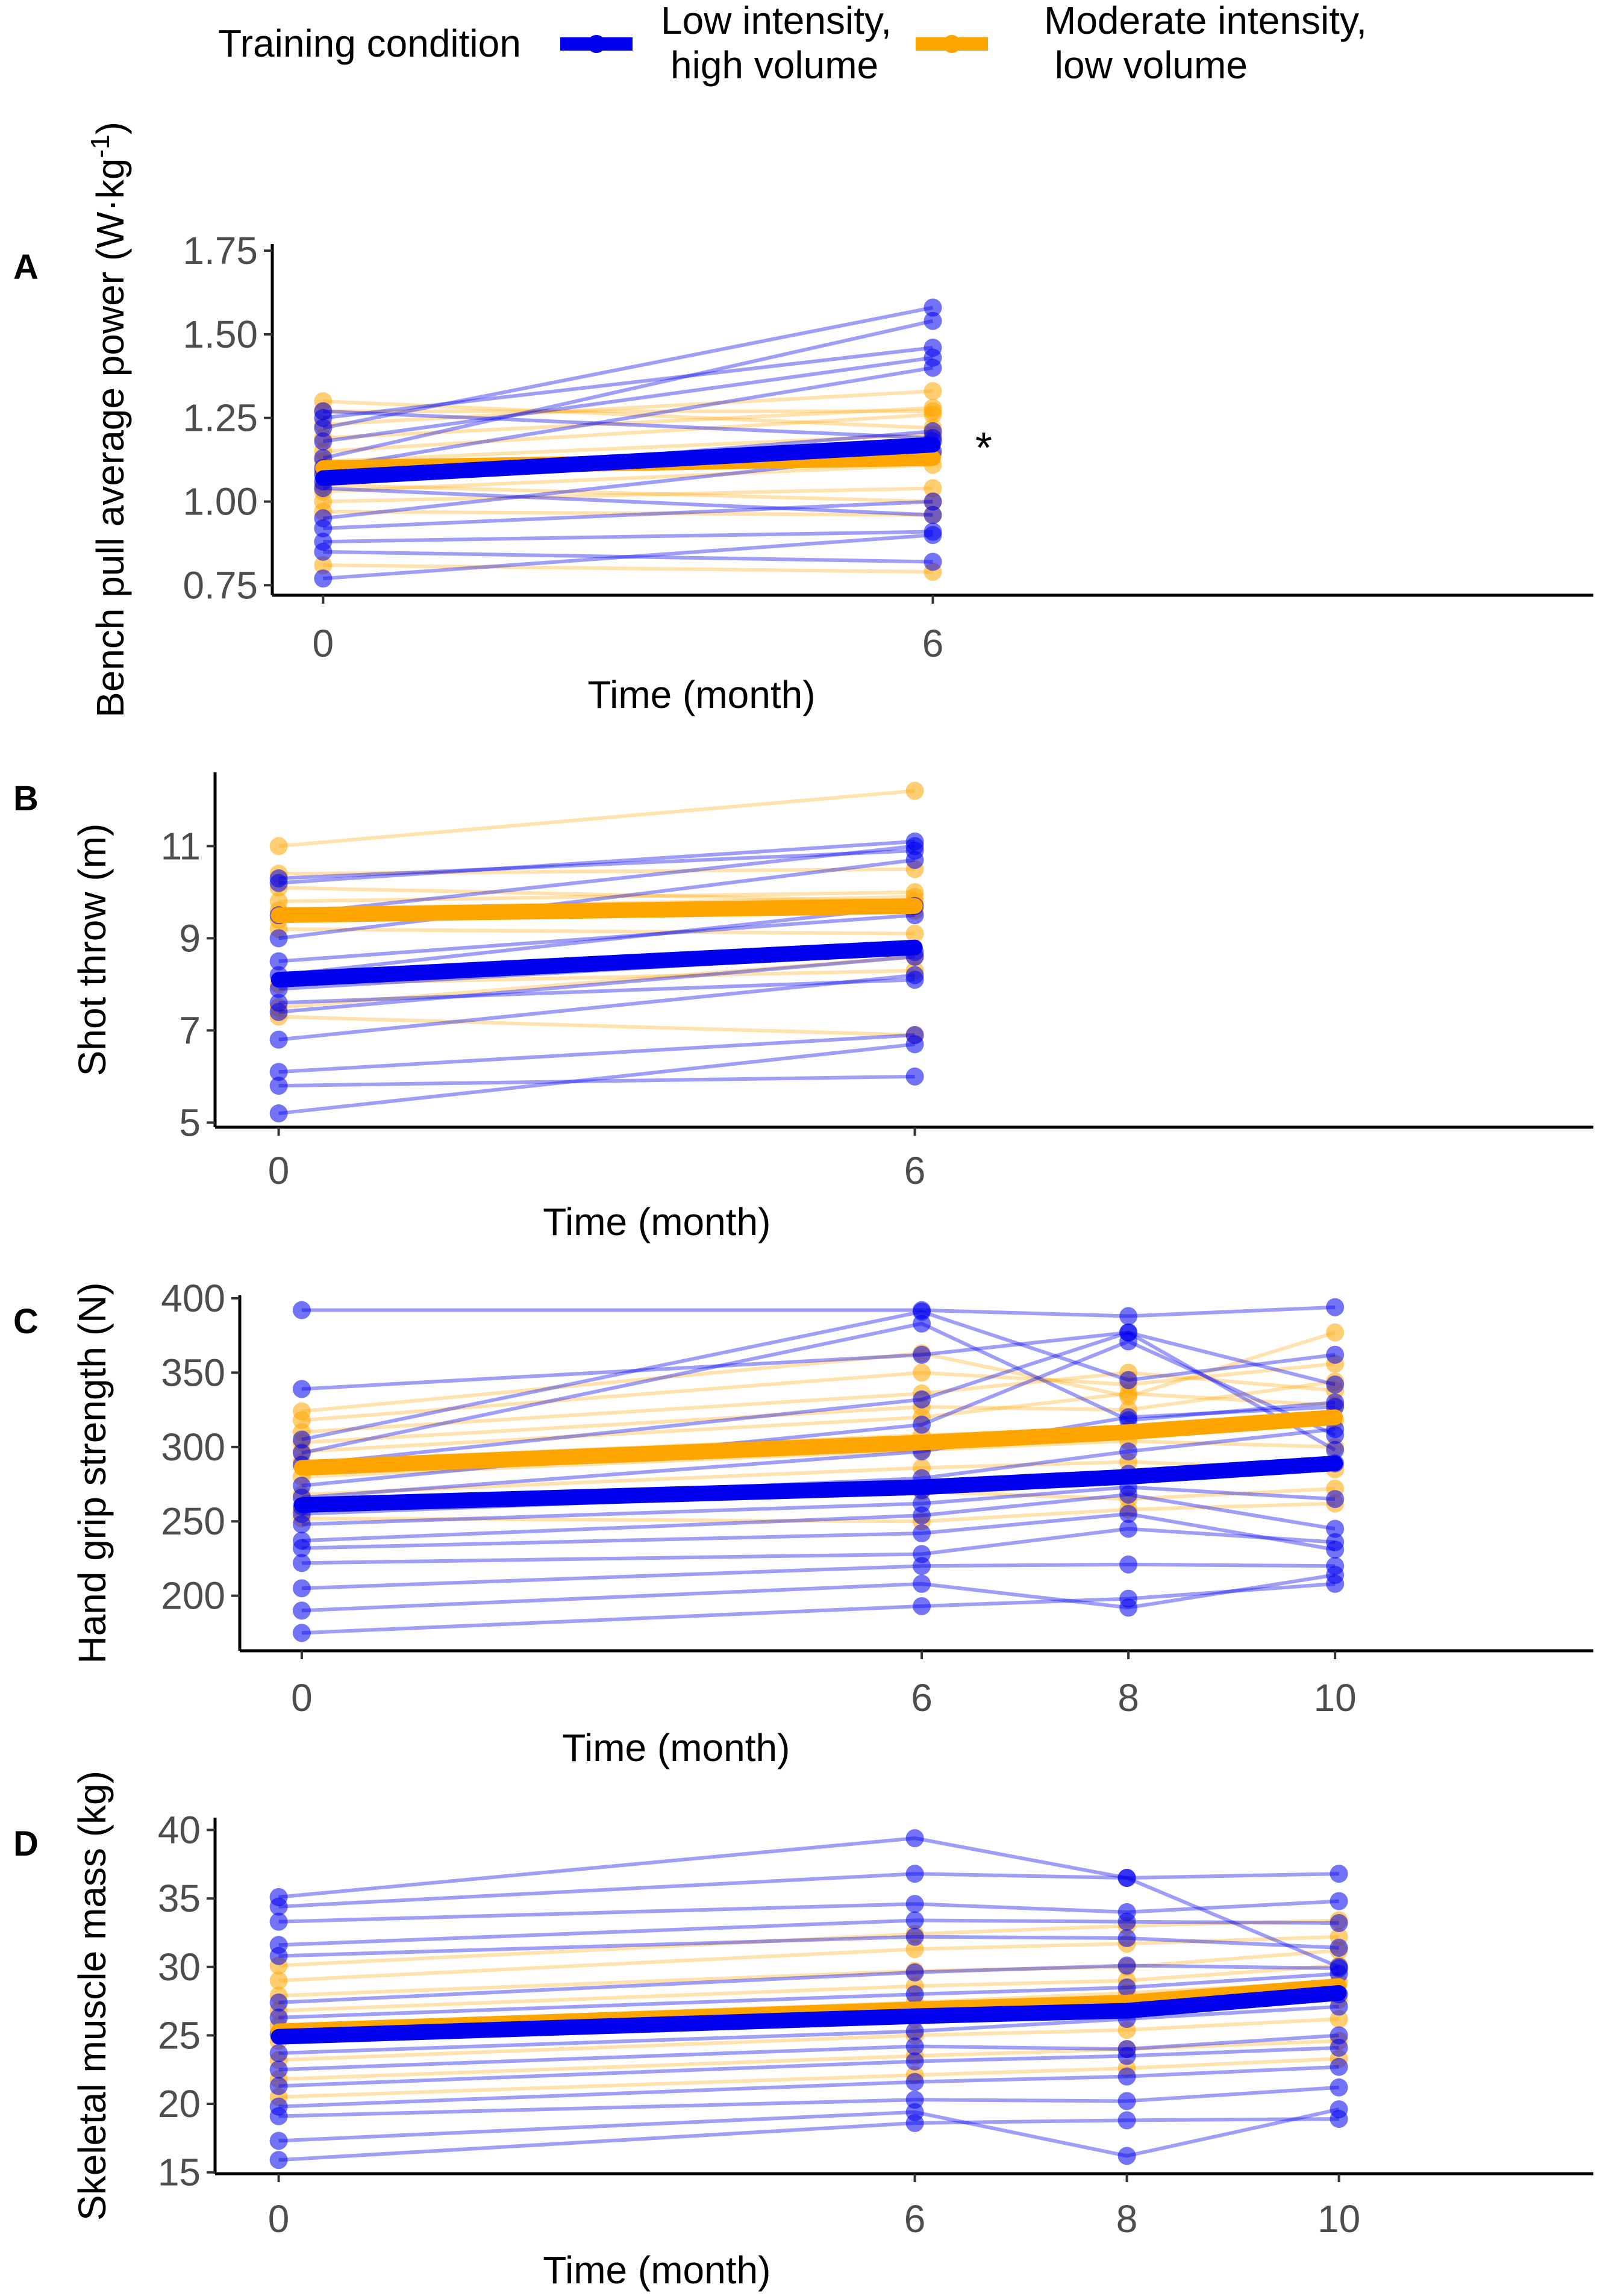 The width and height of the screenshot is (1597, 2296). I want to click on y-tick-label: 0.75, so click(220, 585).